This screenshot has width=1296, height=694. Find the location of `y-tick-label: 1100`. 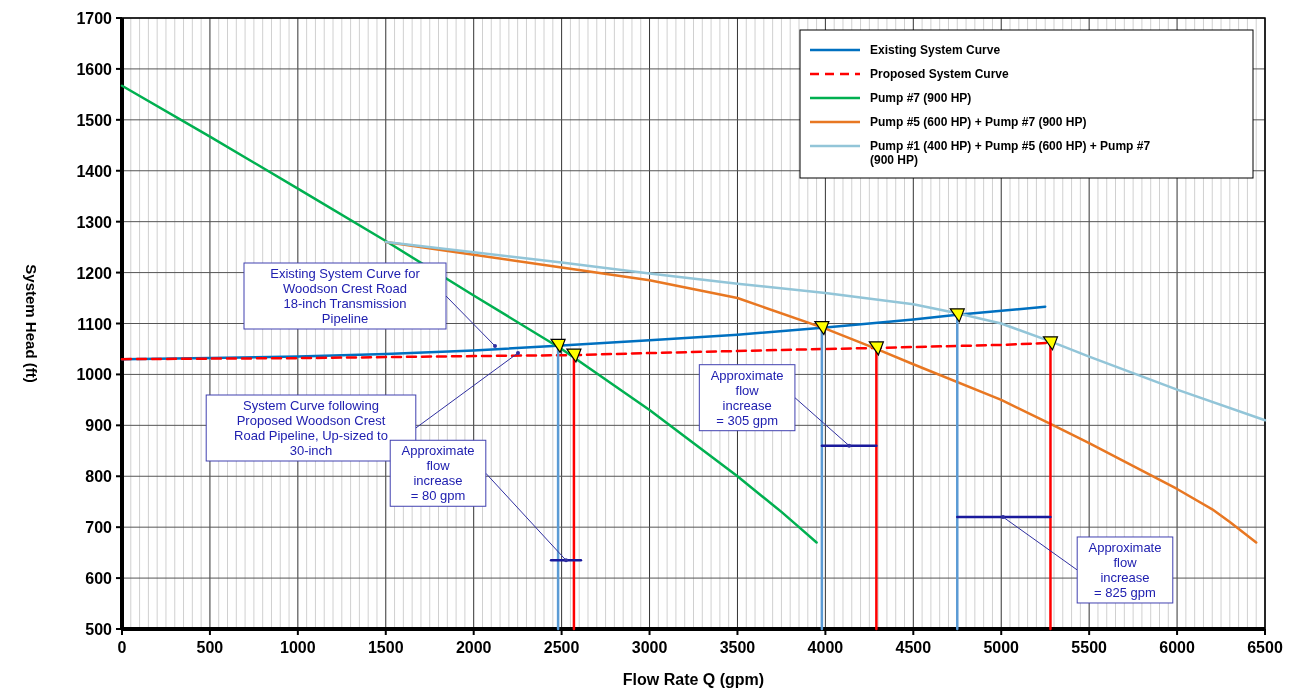

y-tick-label: 1100 is located at coordinates (95, 324).